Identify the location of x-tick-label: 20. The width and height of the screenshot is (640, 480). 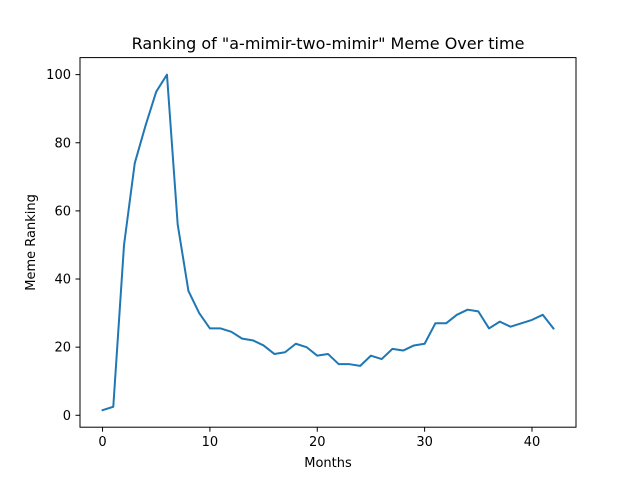
(317, 442).